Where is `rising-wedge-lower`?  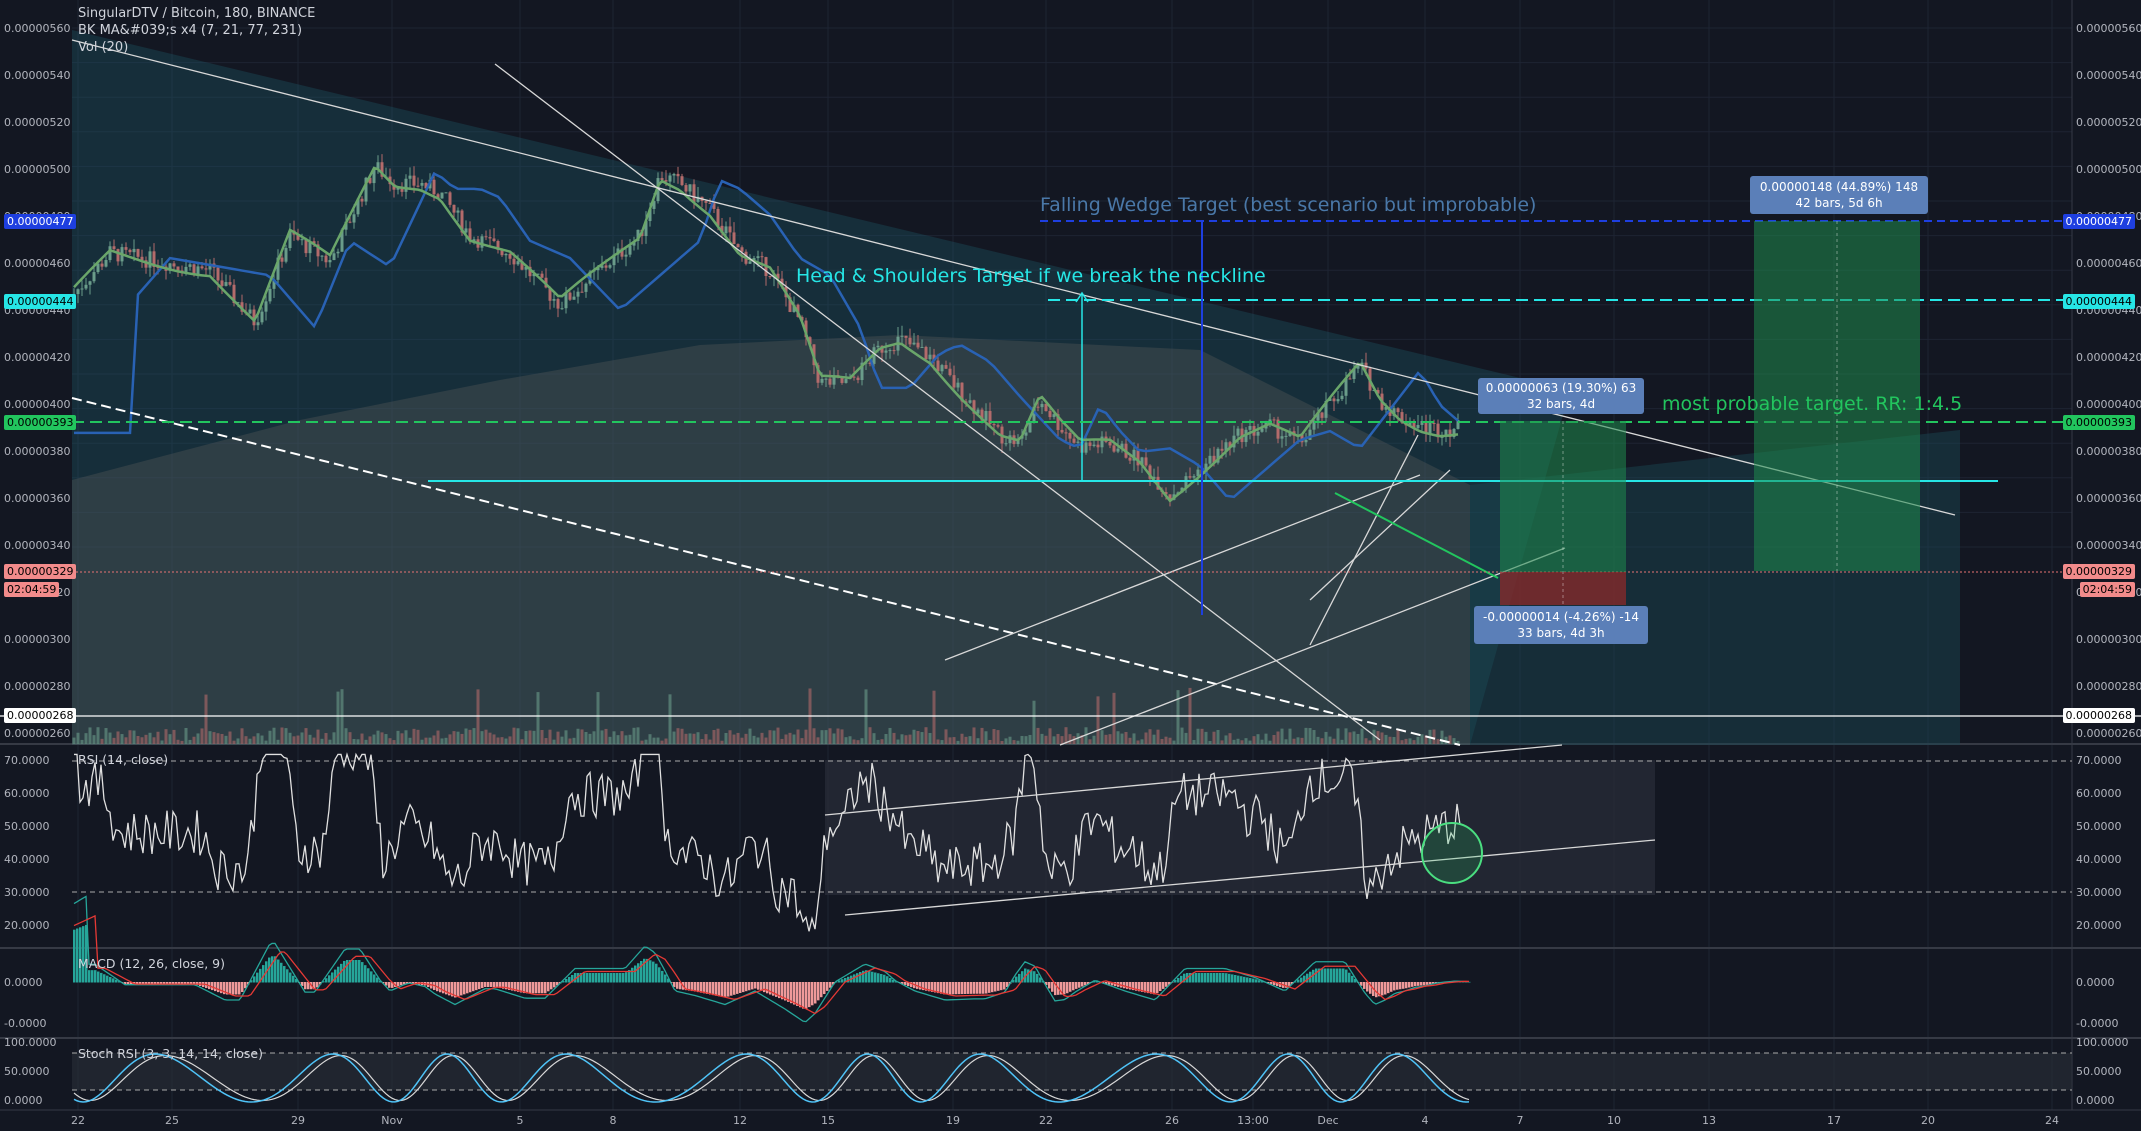 rising-wedge-lower is located at coordinates (1364, 540).